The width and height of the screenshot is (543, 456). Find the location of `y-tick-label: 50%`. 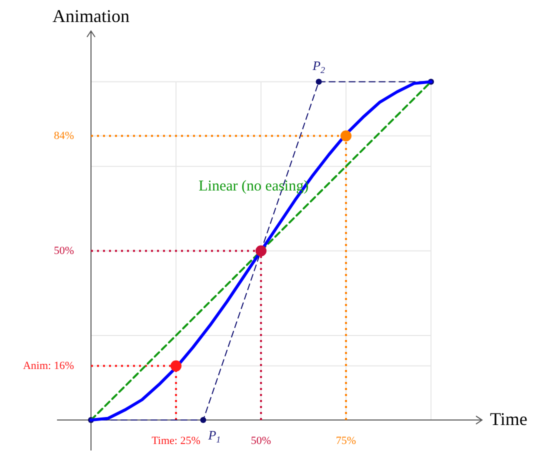

y-tick-label: 50% is located at coordinates (64, 250).